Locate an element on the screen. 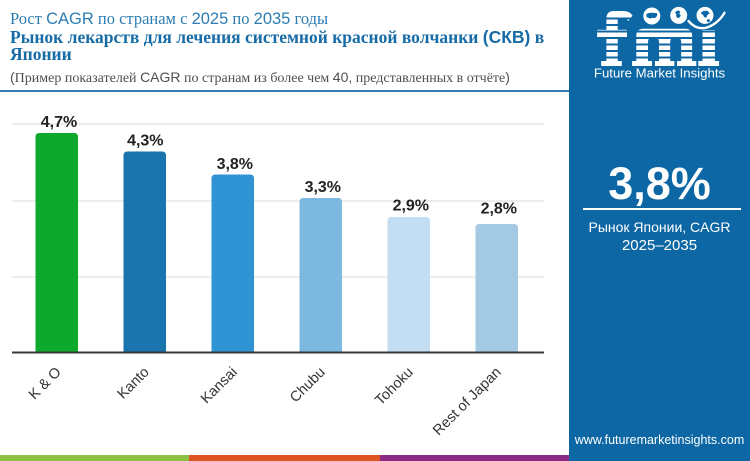  svg-text: 2,9% is located at coordinates (411, 206).